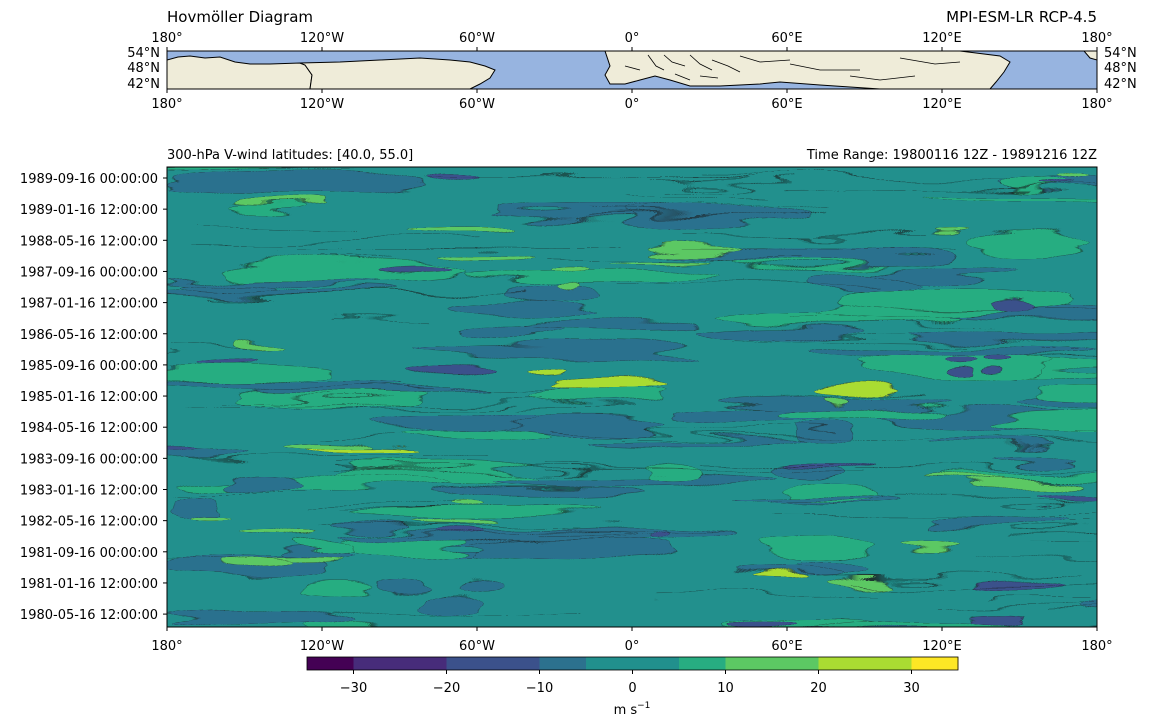 Image resolution: width=1149 pixels, height=728 pixels. I want to click on x-tick-label: 180°, so click(166, 646).